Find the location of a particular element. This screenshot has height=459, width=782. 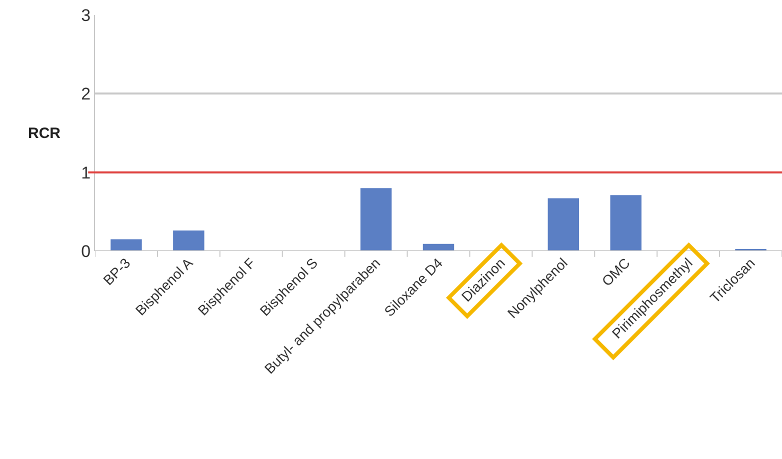

y-axis-title: RCR is located at coordinates (44, 133).